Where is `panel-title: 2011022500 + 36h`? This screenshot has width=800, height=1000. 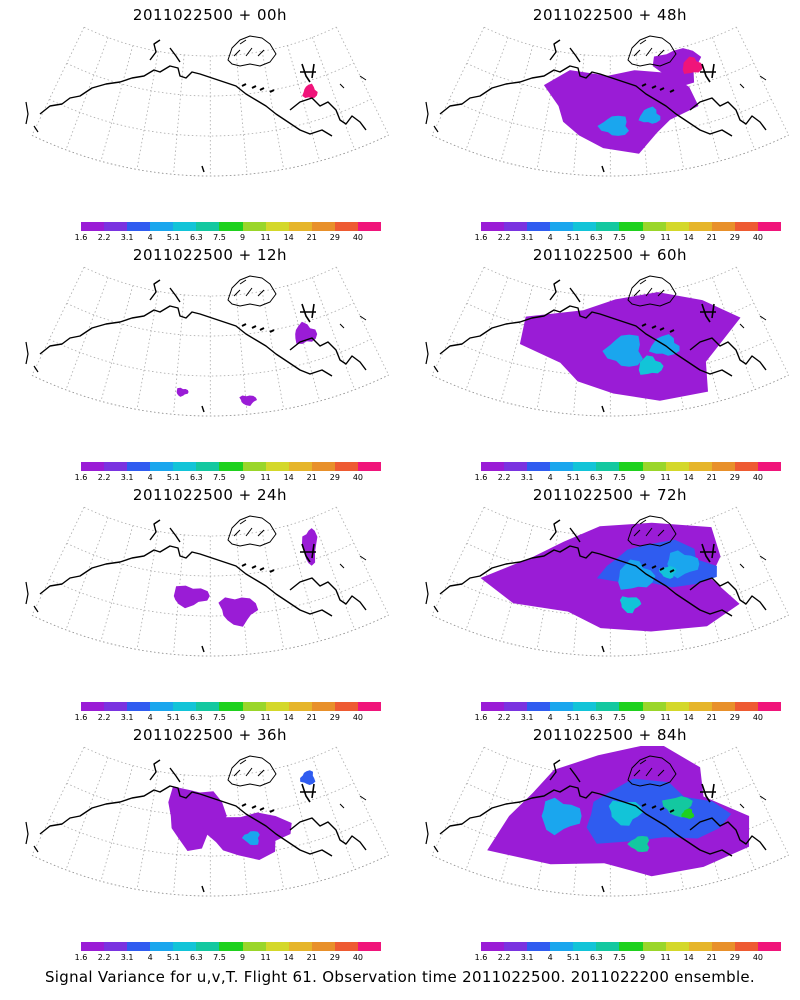 panel-title: 2011022500 + 36h is located at coordinates (210, 735).